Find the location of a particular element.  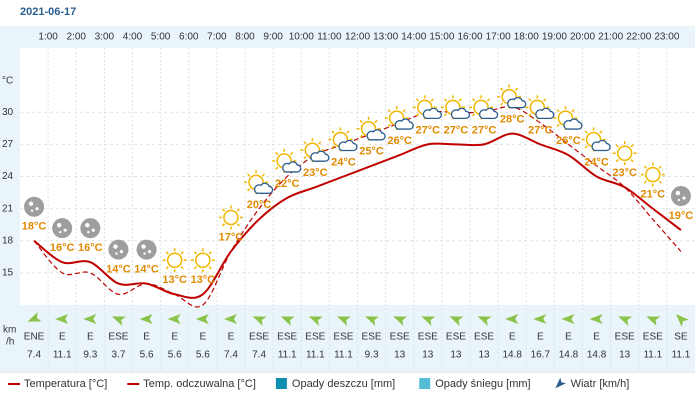

legend-label: Opady deszczu [mm] is located at coordinates (343, 384).